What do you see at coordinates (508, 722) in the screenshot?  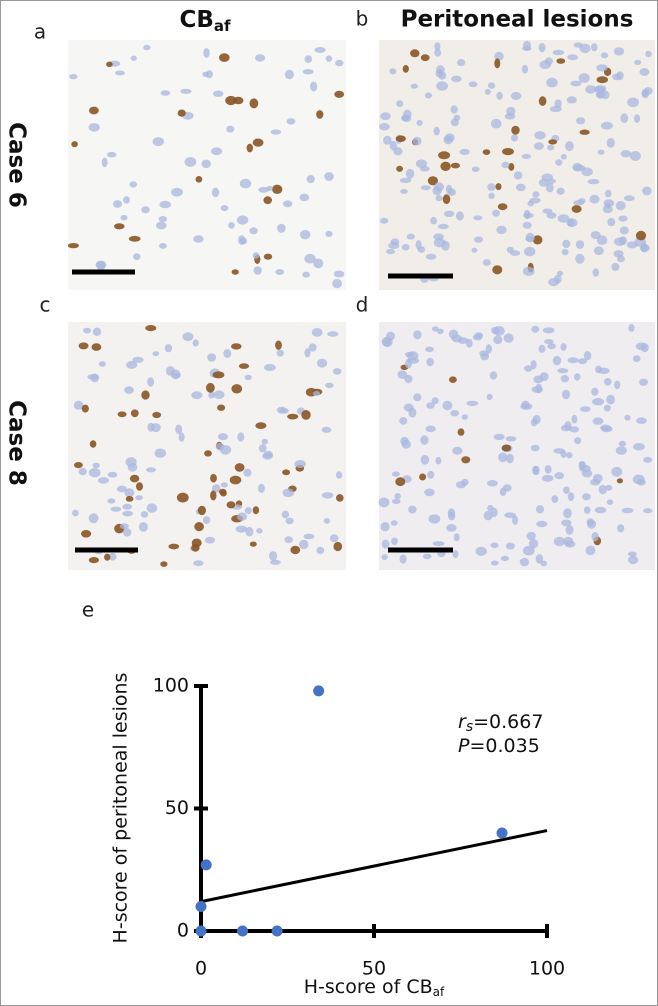 I see `annotation-text: =0.667` at bounding box center [508, 722].